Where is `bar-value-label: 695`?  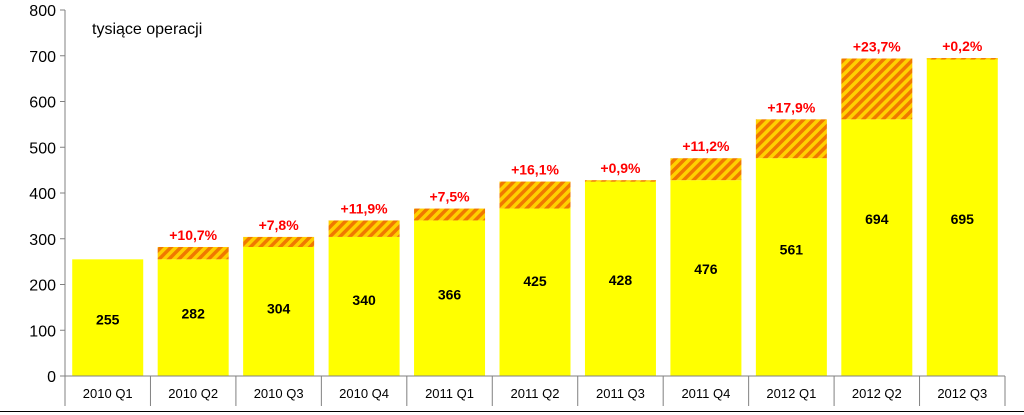
bar-value-label: 695 is located at coordinates (963, 219).